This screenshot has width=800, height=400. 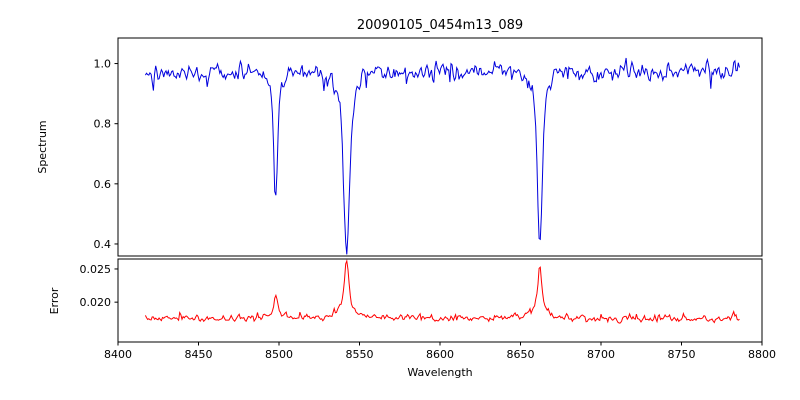 What do you see at coordinates (199, 354) in the screenshot?
I see `x-tick-label: 8450` at bounding box center [199, 354].